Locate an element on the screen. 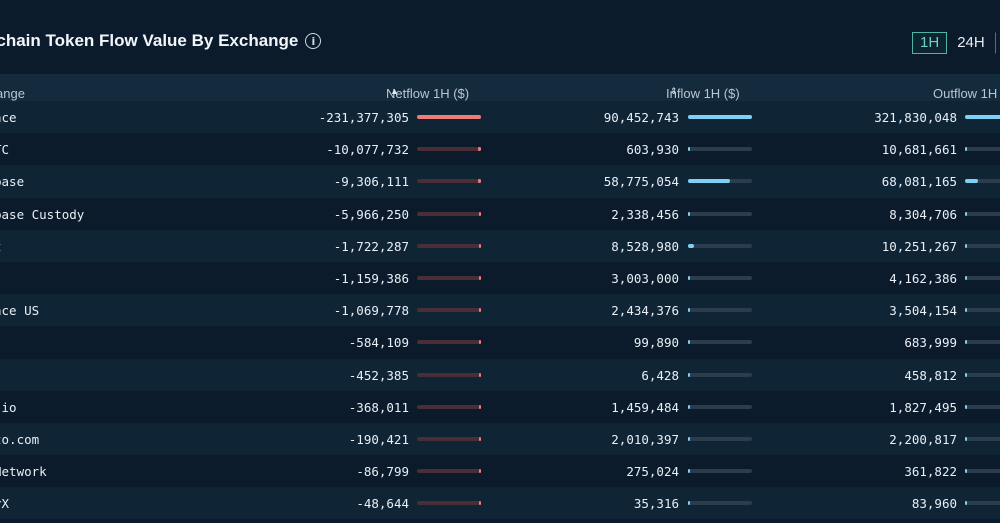 The height and width of the screenshot is (523, 1000). inflow-value: 2,010,397 is located at coordinates (645, 439).